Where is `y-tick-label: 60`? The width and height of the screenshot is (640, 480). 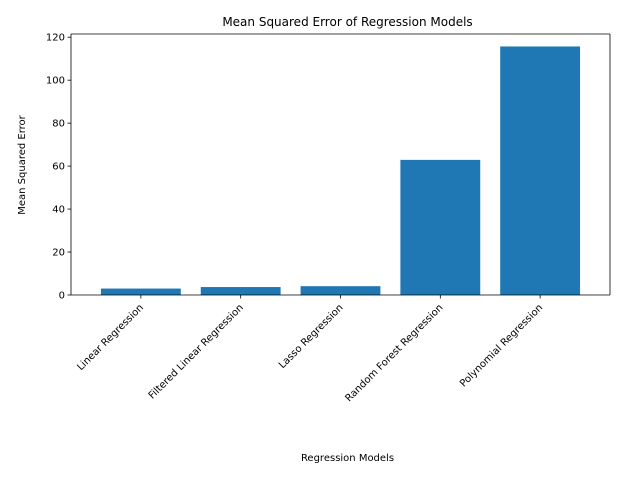 y-tick-label: 60 is located at coordinates (58, 167).